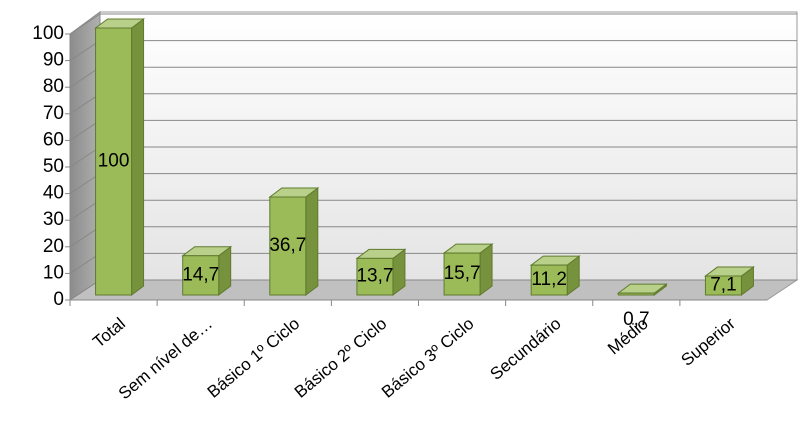 This screenshot has height=445, width=799. What do you see at coordinates (53, 113) in the screenshot?
I see `y-tick-label: 70` at bounding box center [53, 113].